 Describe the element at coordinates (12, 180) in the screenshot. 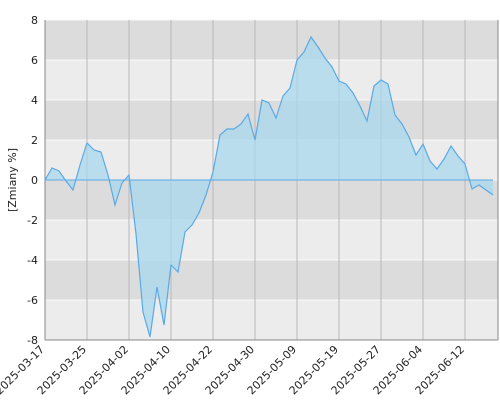

I see `y-axis-label: [Zmiany %]` at that location.